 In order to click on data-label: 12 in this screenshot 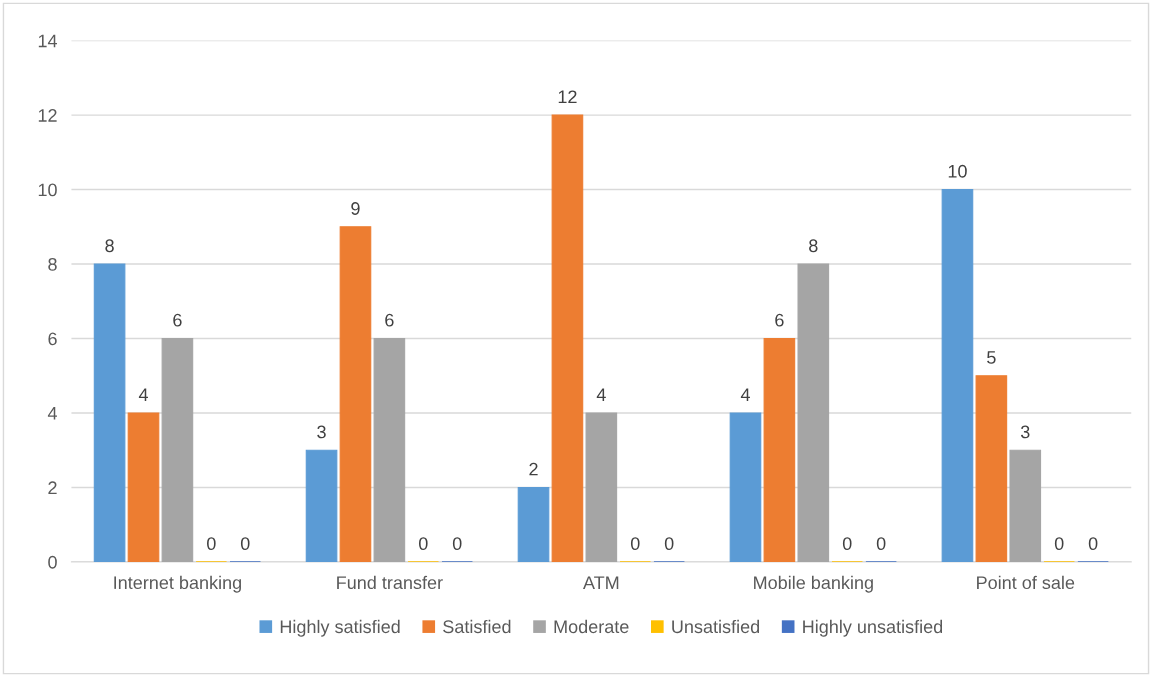, I will do `click(567, 97)`.